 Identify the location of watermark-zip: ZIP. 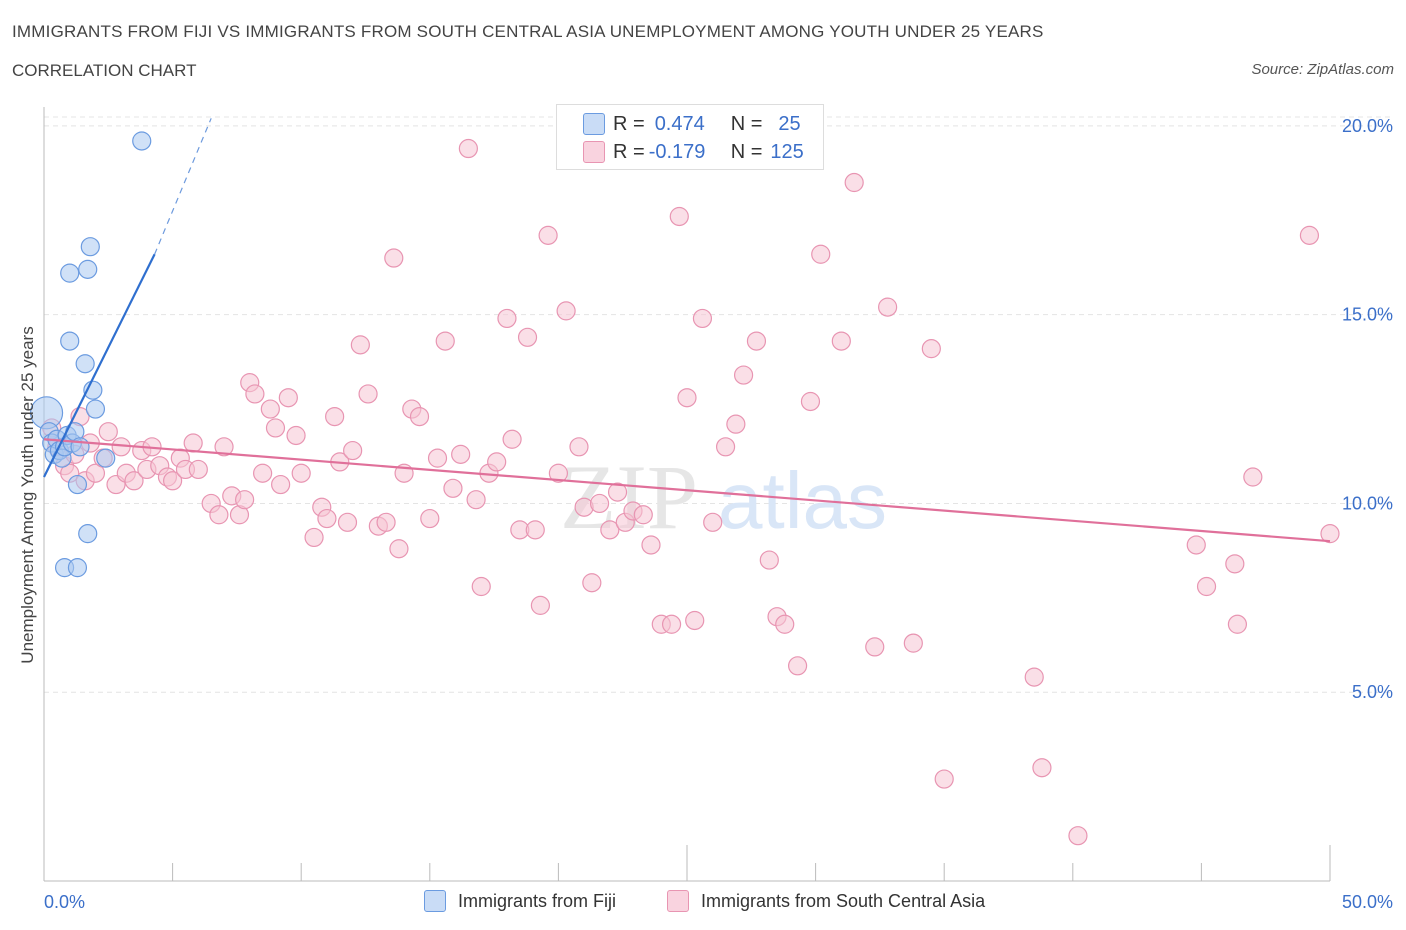
(629, 497).